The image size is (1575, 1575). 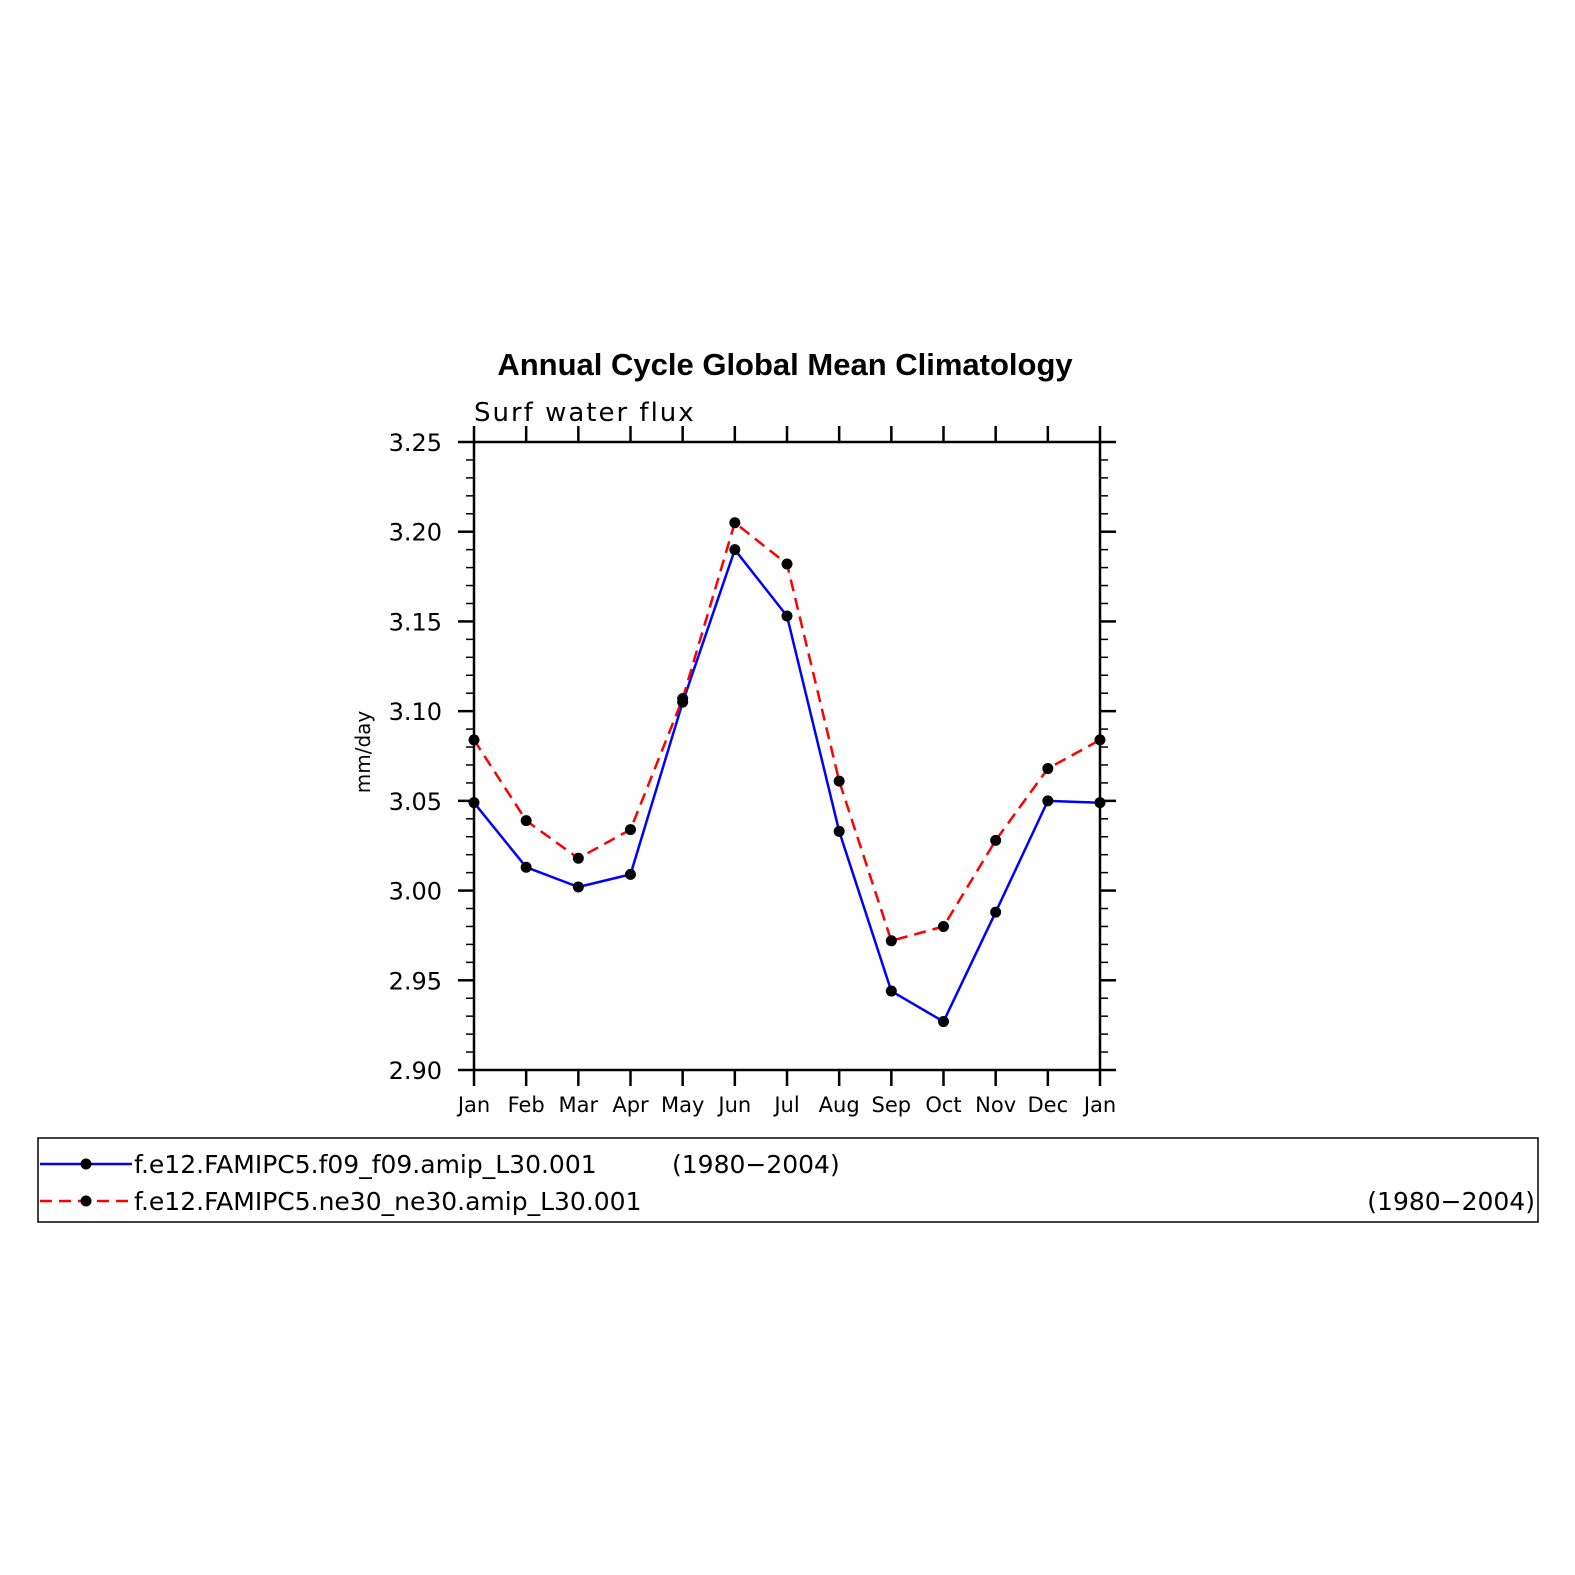 I want to click on x-tick-label: Jun, so click(x=733, y=1105).